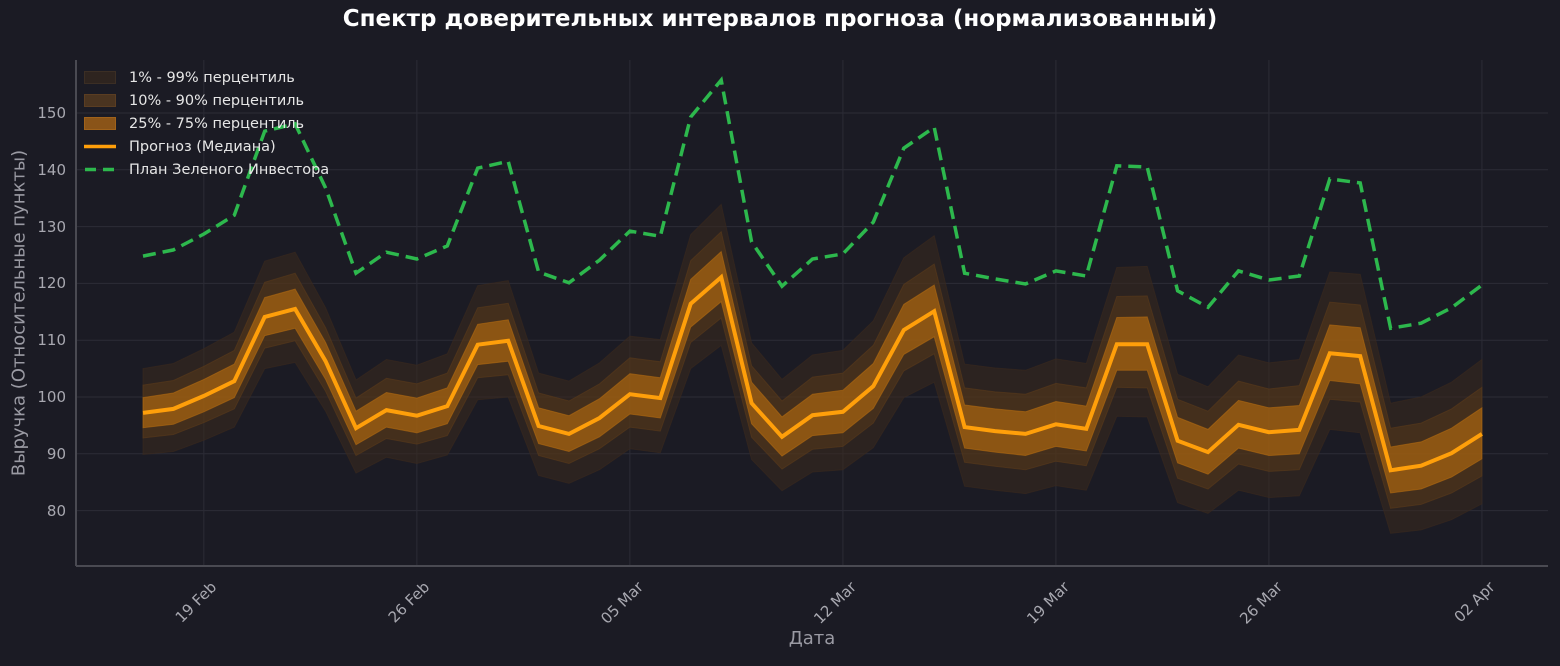  I want to click on y-axis-label: Выручка (Относительные пункты), so click(19, 313).